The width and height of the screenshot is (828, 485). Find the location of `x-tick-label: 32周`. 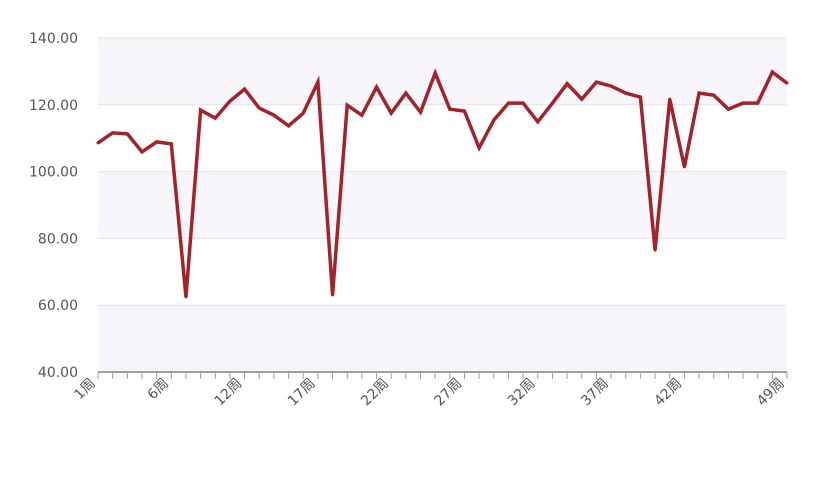

x-tick-label: 32周 is located at coordinates (522, 393).